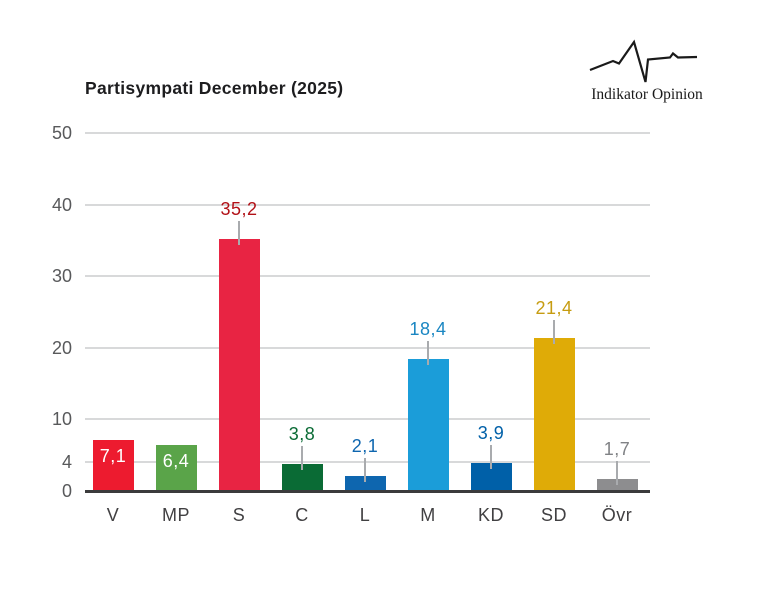  I want to click on bar-value-label: 21,4, so click(554, 307).